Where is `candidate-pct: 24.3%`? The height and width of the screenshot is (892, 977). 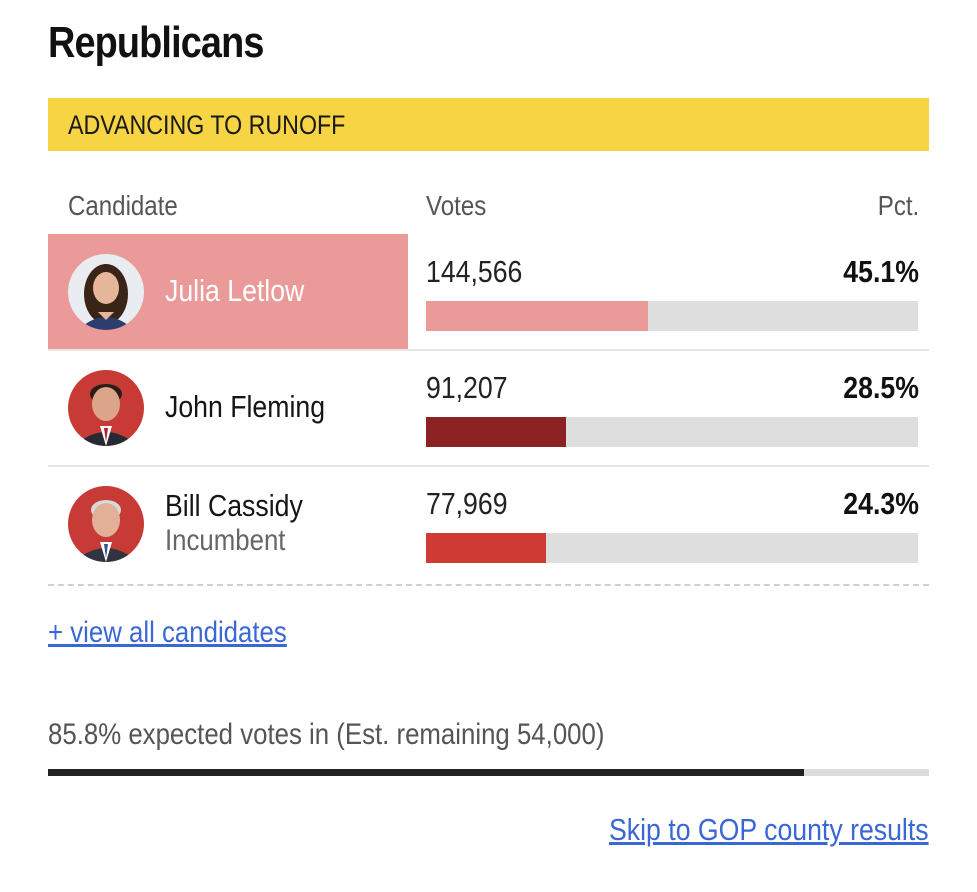
candidate-pct: 24.3% is located at coordinates (881, 503).